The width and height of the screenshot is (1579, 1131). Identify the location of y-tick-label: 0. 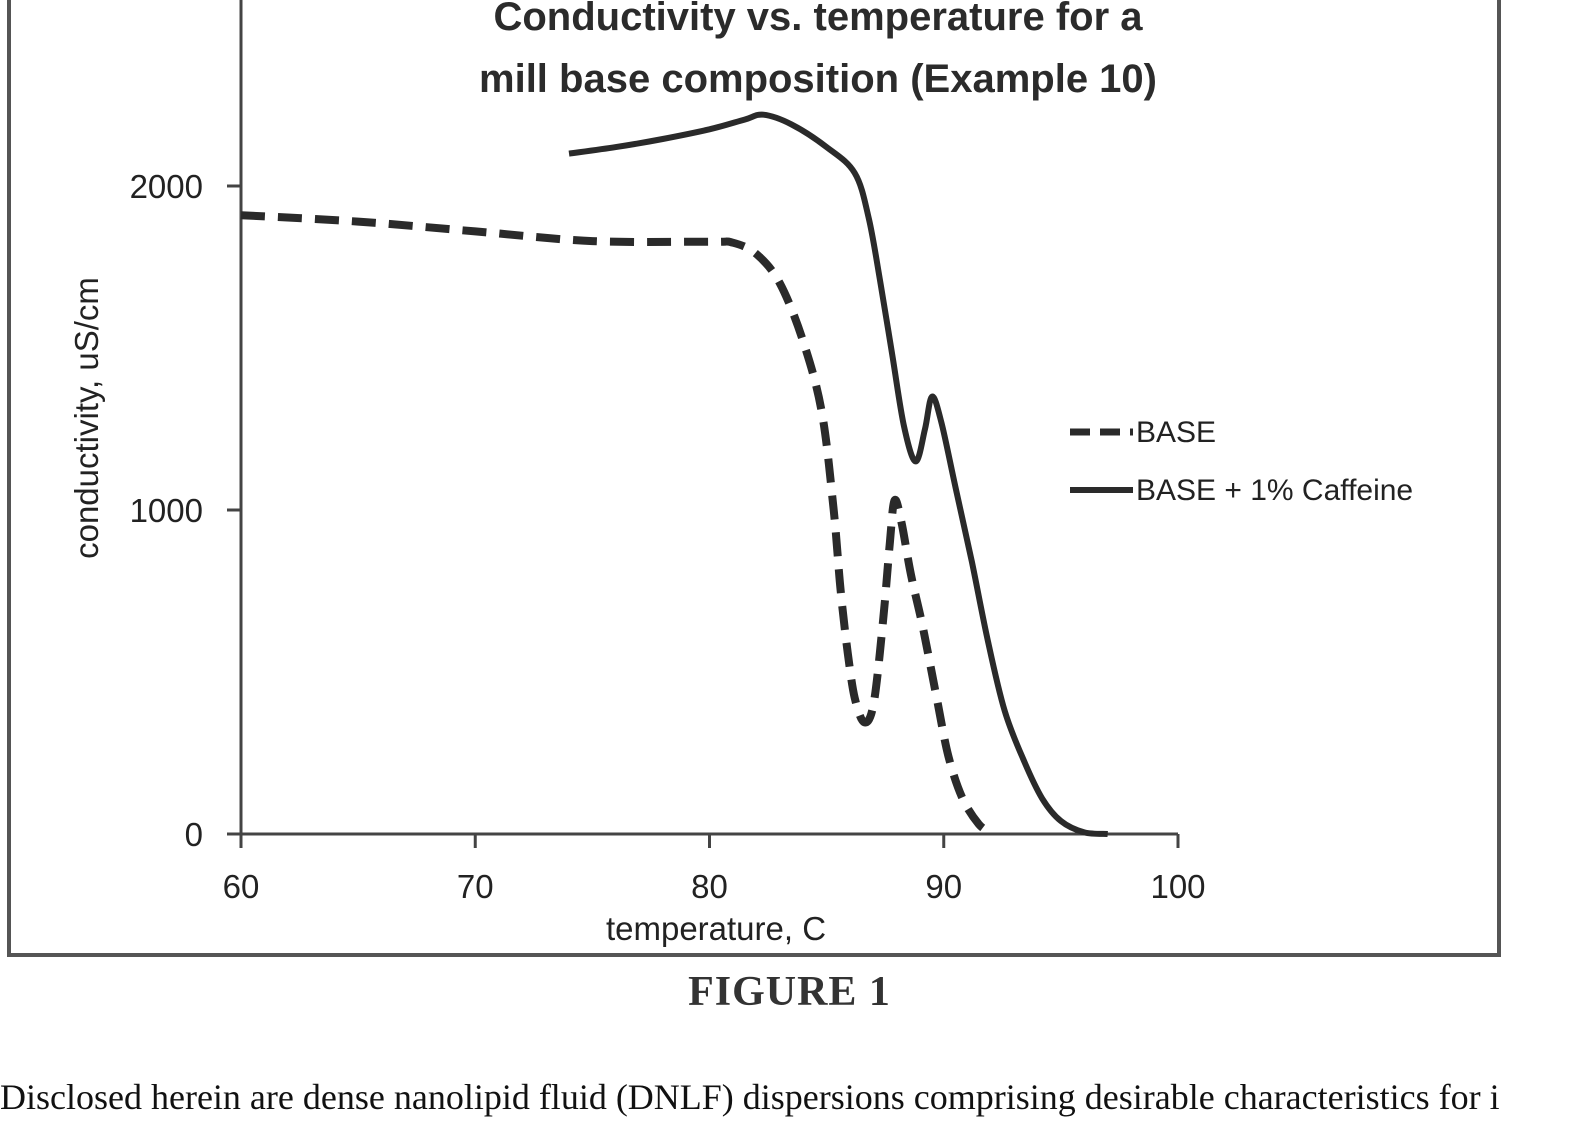
(194, 834).